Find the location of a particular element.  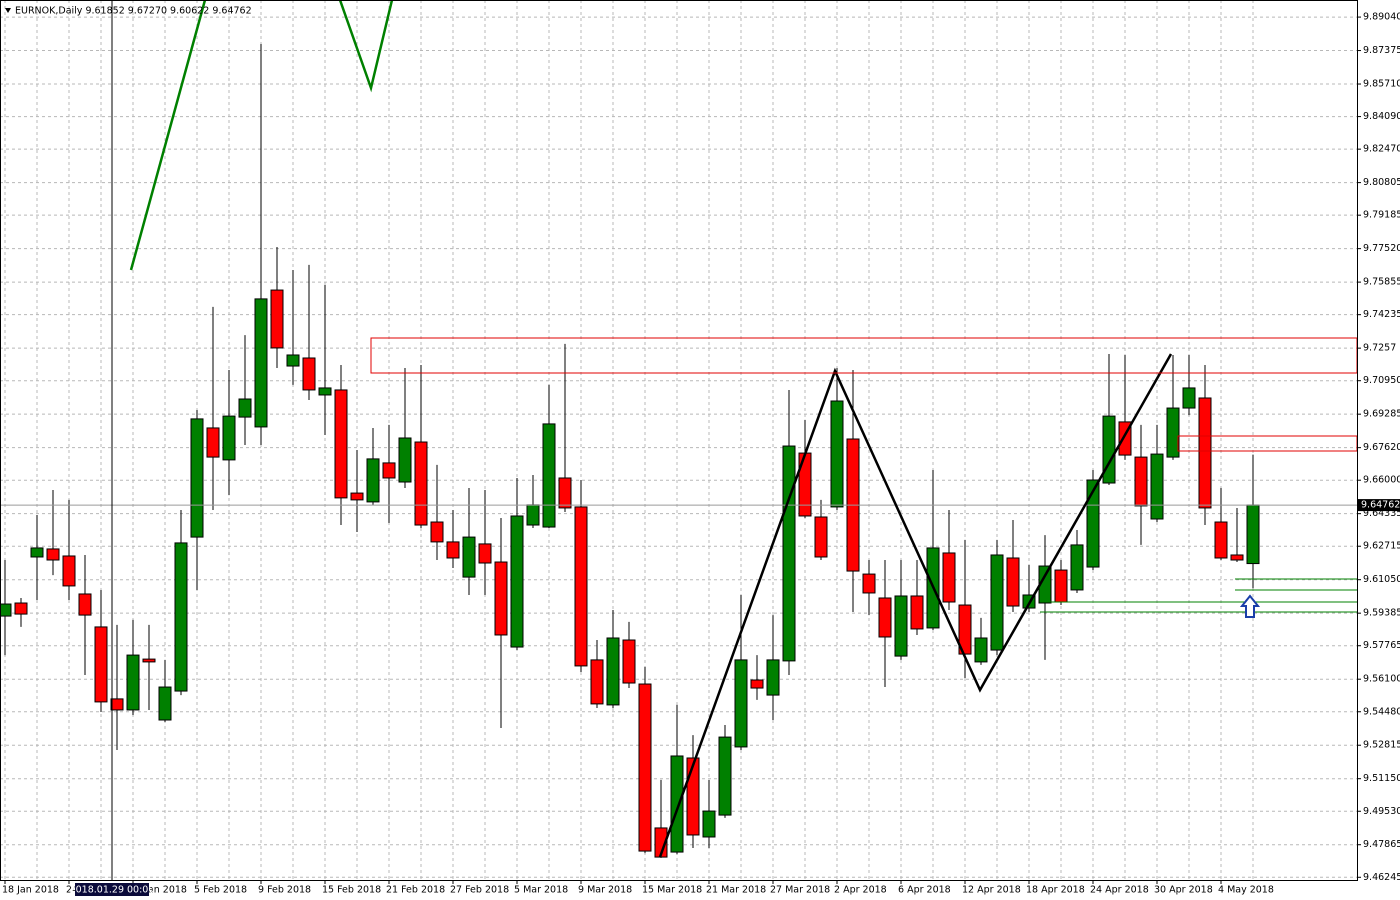

y-tick-label: 9.79185 is located at coordinates (1381, 215).